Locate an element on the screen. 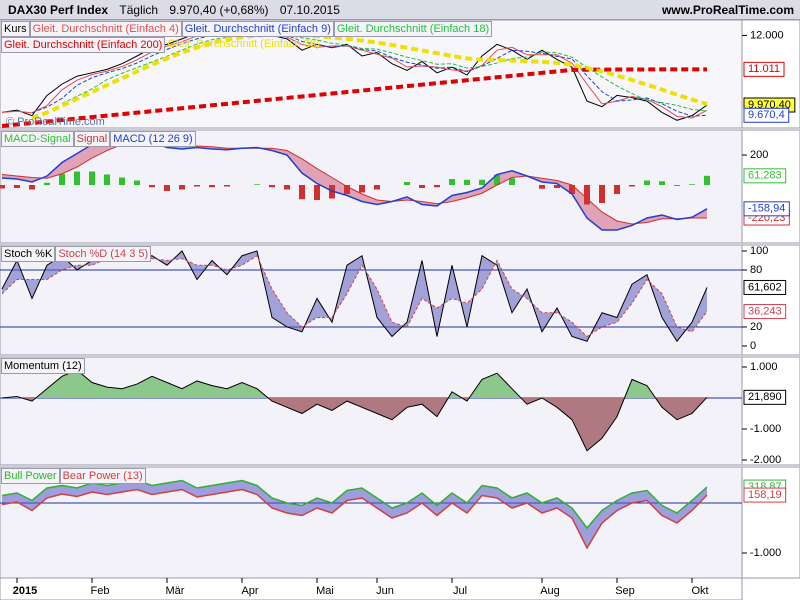 This screenshot has width=800, height=600. legend: MACD-Signal Signal MACD (12 26 9) is located at coordinates (98, 139).